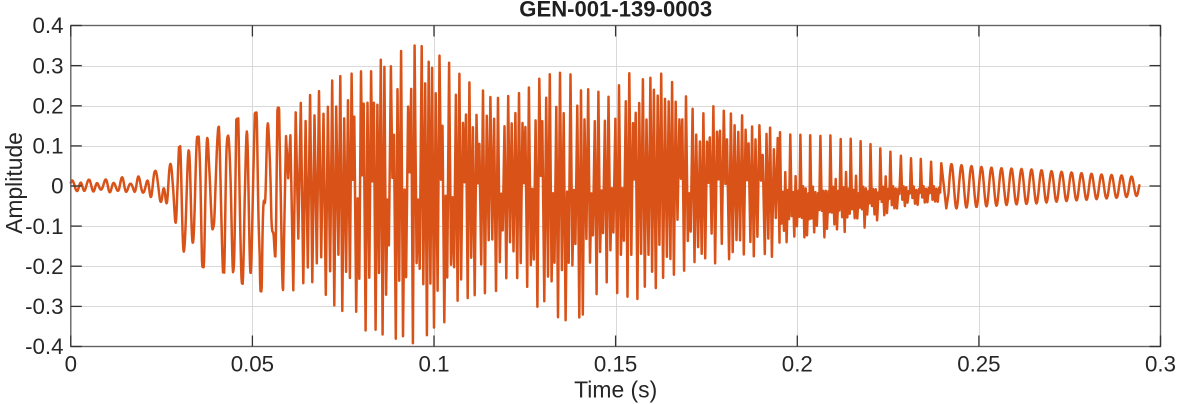 The image size is (1177, 404). I want to click on svg-text: -0.3, so click(44, 306).